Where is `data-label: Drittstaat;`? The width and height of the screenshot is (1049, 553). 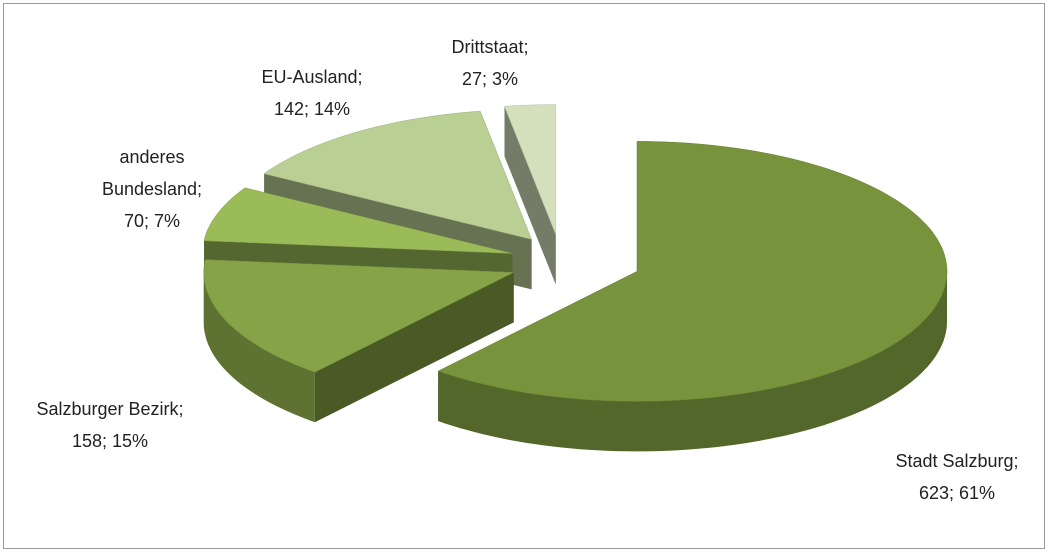
data-label: Drittstaat; is located at coordinates (489, 47).